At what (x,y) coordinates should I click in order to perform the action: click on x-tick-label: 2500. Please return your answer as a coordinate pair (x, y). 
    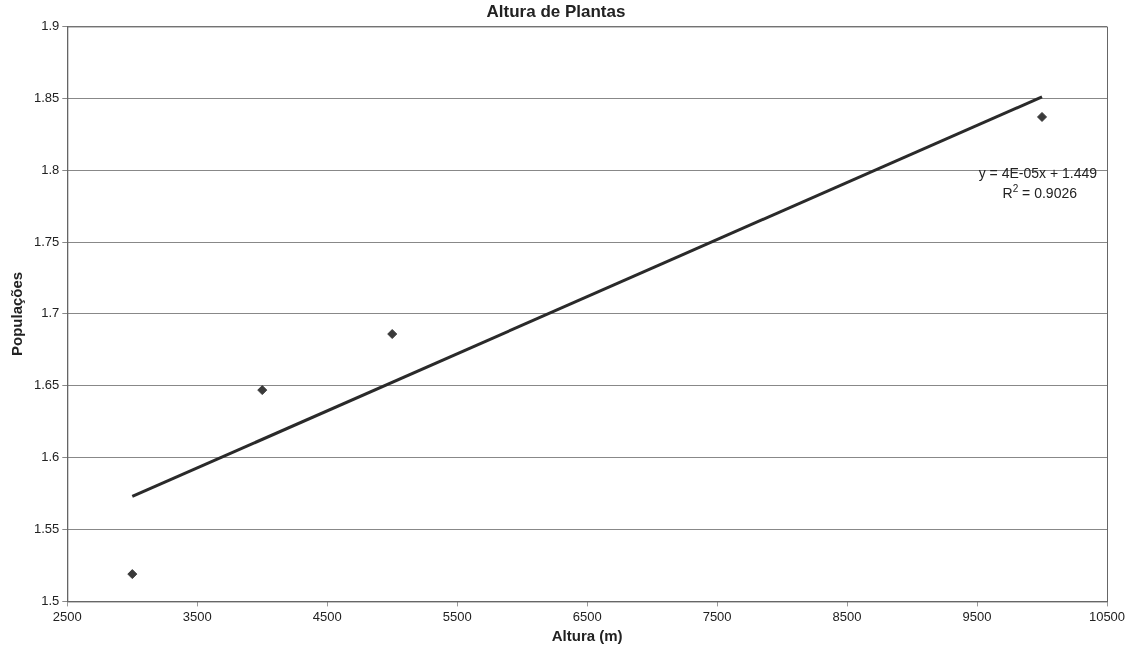
    Looking at the image, I should click on (67, 616).